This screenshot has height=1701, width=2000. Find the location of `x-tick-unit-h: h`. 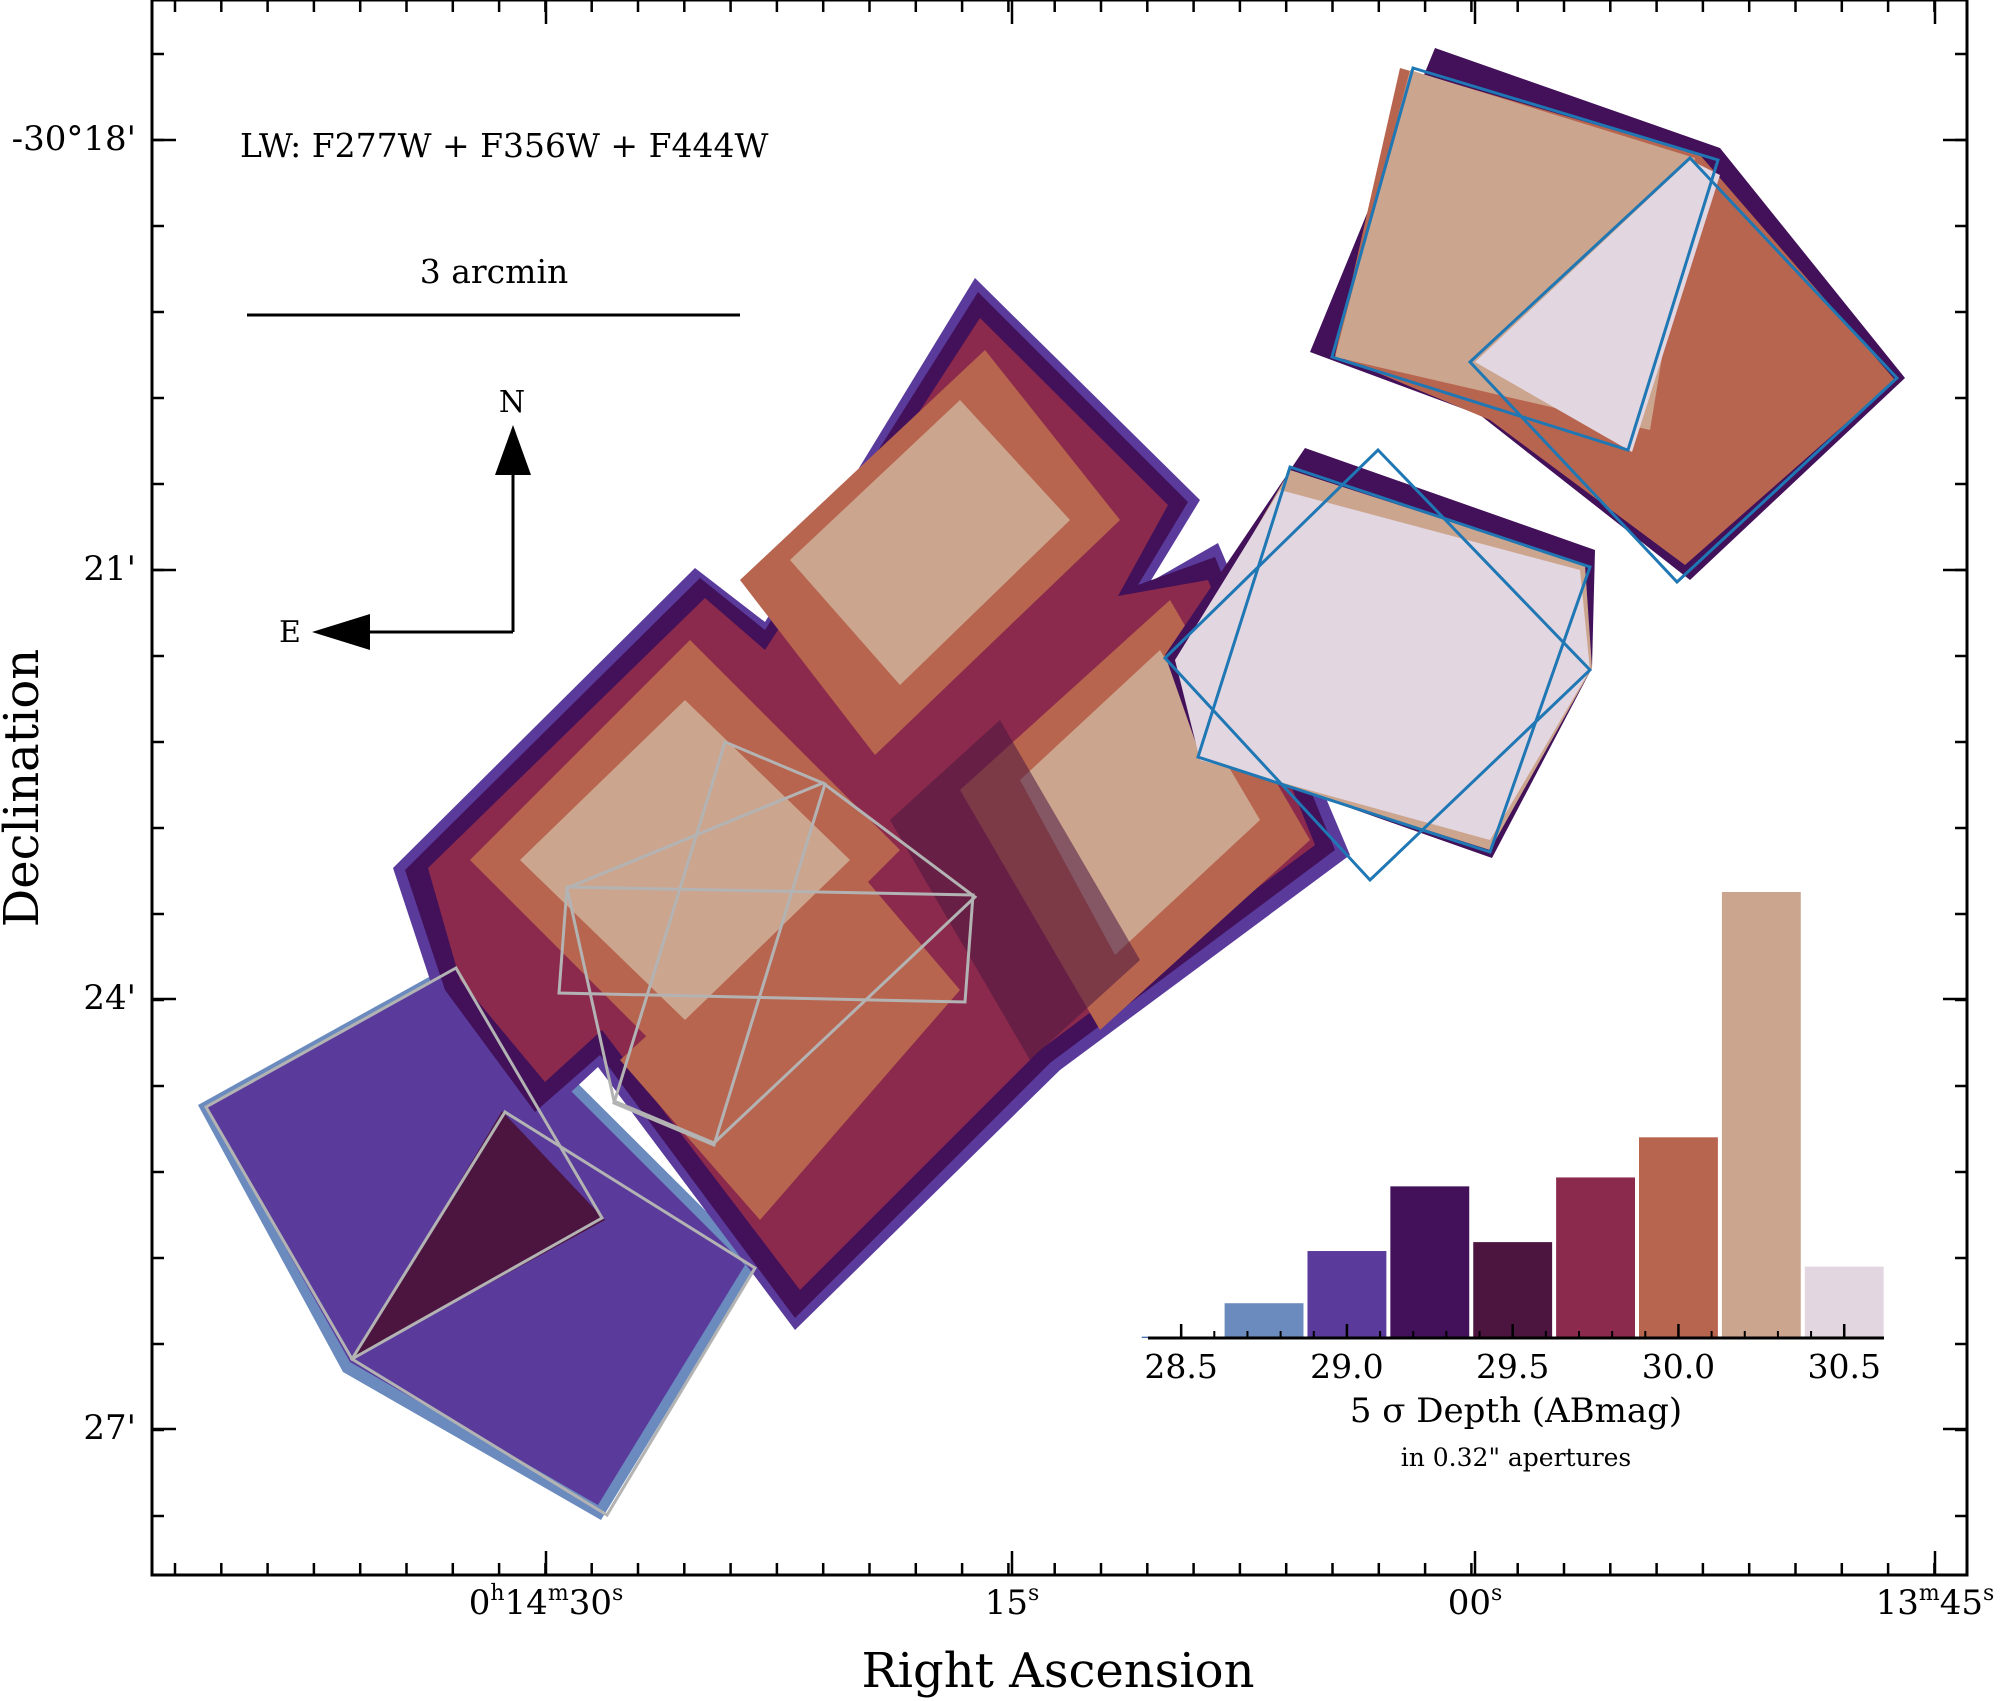

x-tick-unit-h: h is located at coordinates (497, 1593).